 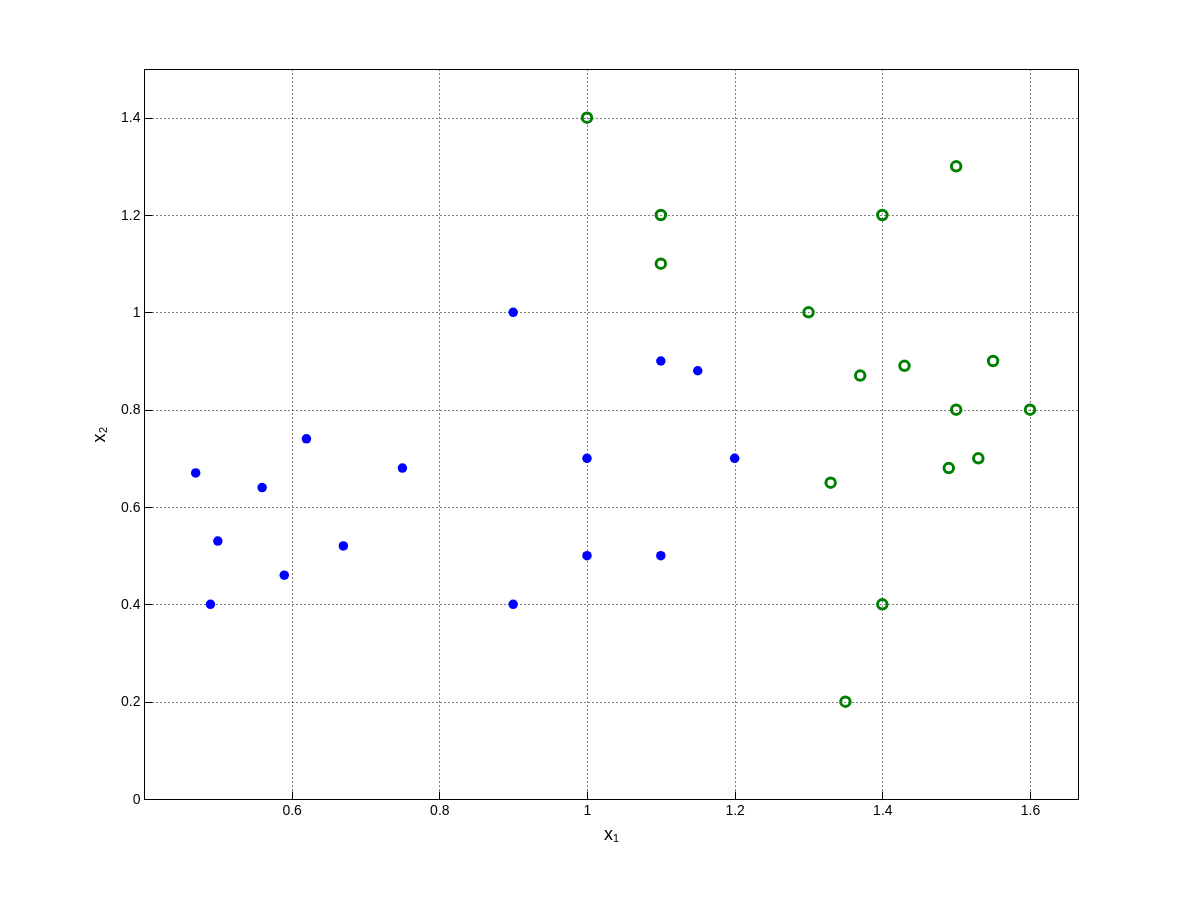 What do you see at coordinates (440, 809) in the screenshot?
I see `x-tick-label: 0.8` at bounding box center [440, 809].